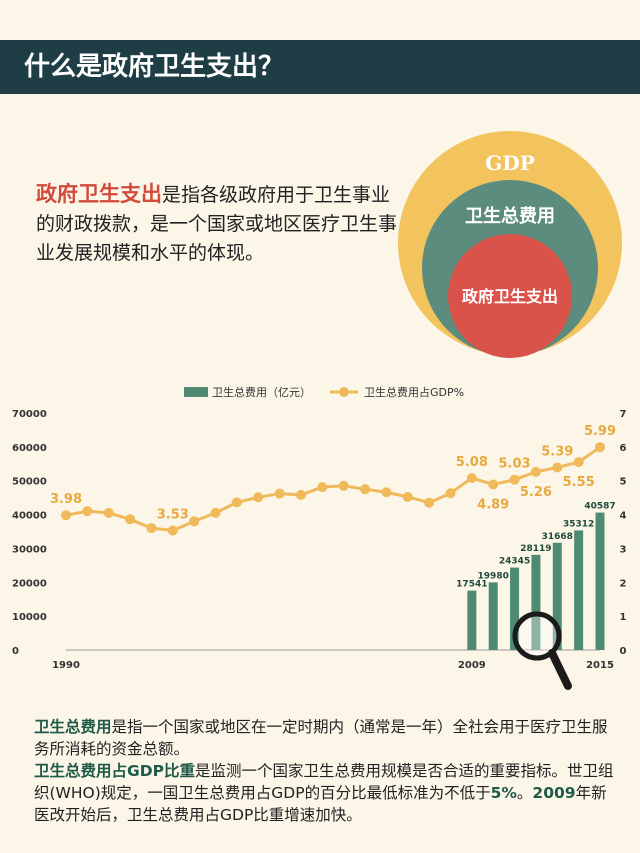 Image resolution: width=640 pixels, height=853 pixels. Describe the element at coordinates (73, 727) in the screenshot. I see `term-total-expenditure: 卫生总费用` at that location.